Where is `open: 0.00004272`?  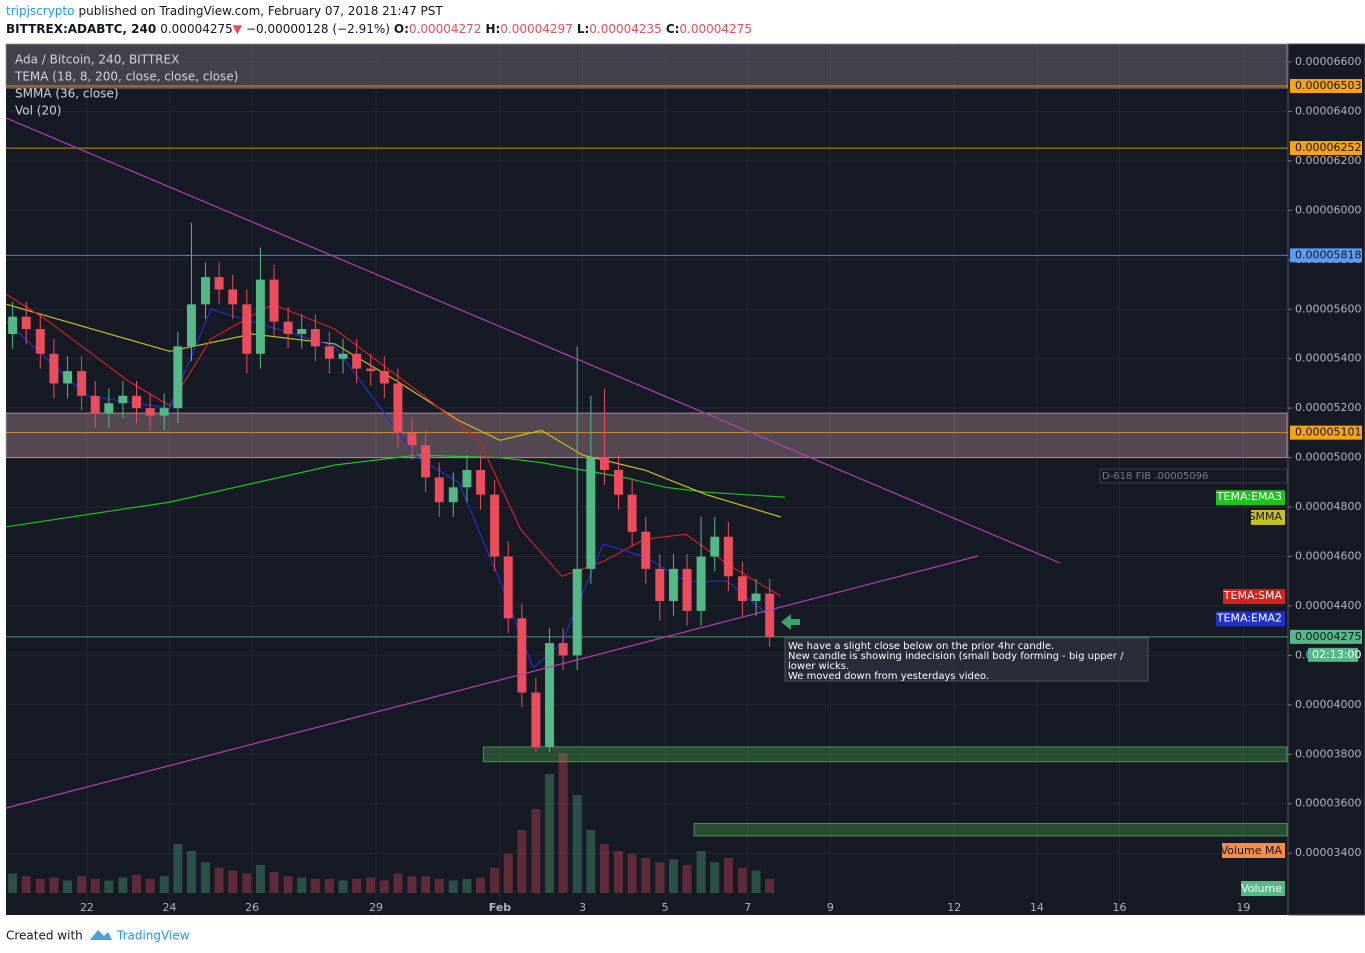 open: 0.00004272 is located at coordinates (445, 29).